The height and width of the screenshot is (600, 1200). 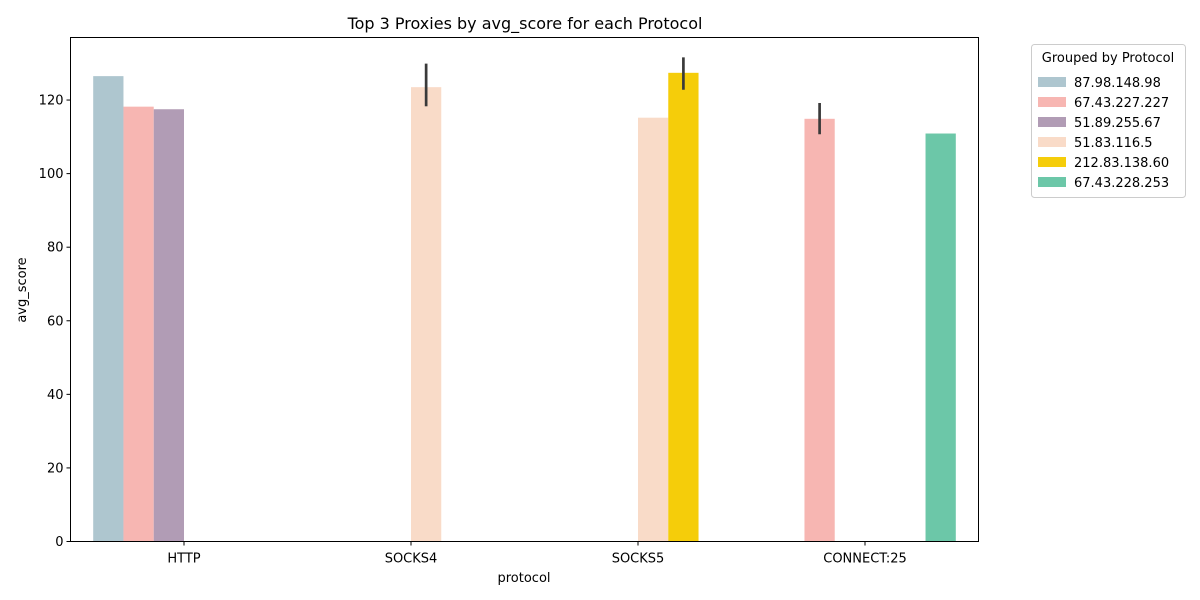 I want to click on legend-frame, so click(x=1108, y=121).